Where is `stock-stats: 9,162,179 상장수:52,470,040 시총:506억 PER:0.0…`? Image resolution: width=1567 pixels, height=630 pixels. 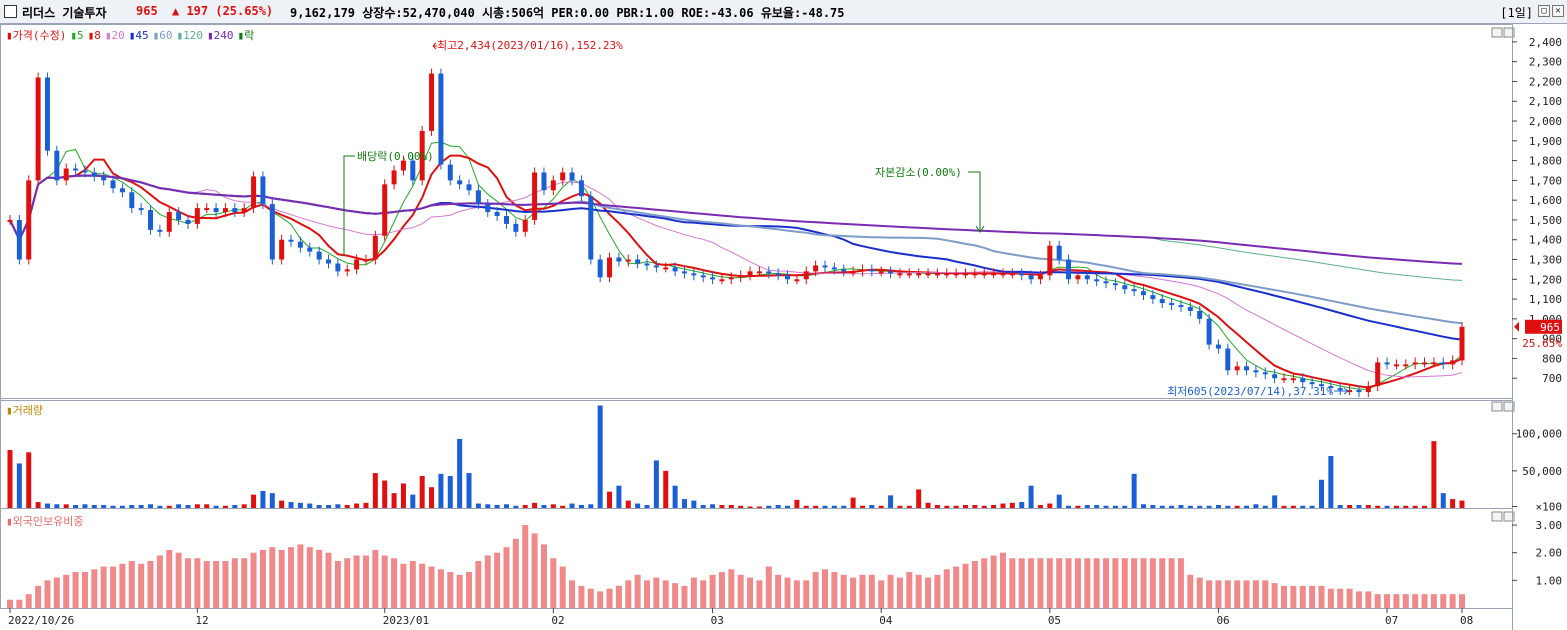 stock-stats: 9,162,179 상장수:52,470,040 시총:506억 PER:0.0… is located at coordinates (567, 13).